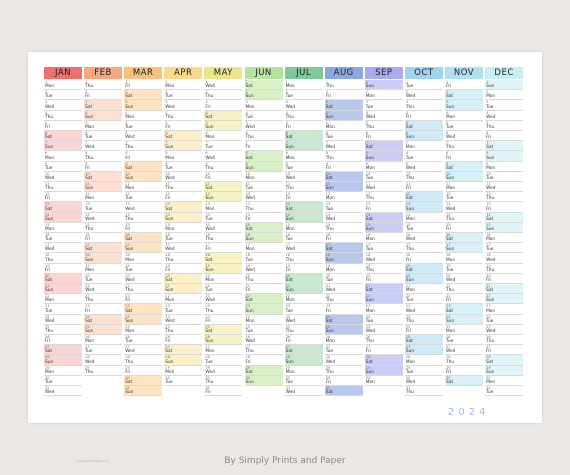 This screenshot has height=475, width=570. Describe the element at coordinates (423, 238) in the screenshot. I see `day-cell: 16 Wed` at that location.